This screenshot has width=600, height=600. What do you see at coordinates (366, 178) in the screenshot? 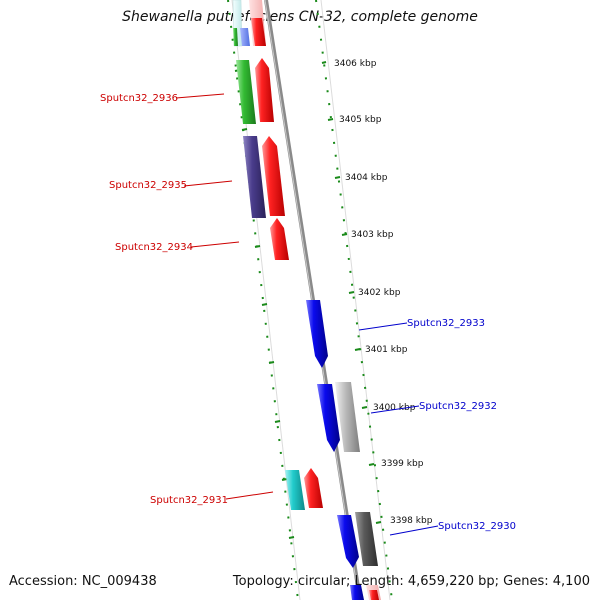
I see `kbp-label: 3404 kbp` at bounding box center [366, 178].